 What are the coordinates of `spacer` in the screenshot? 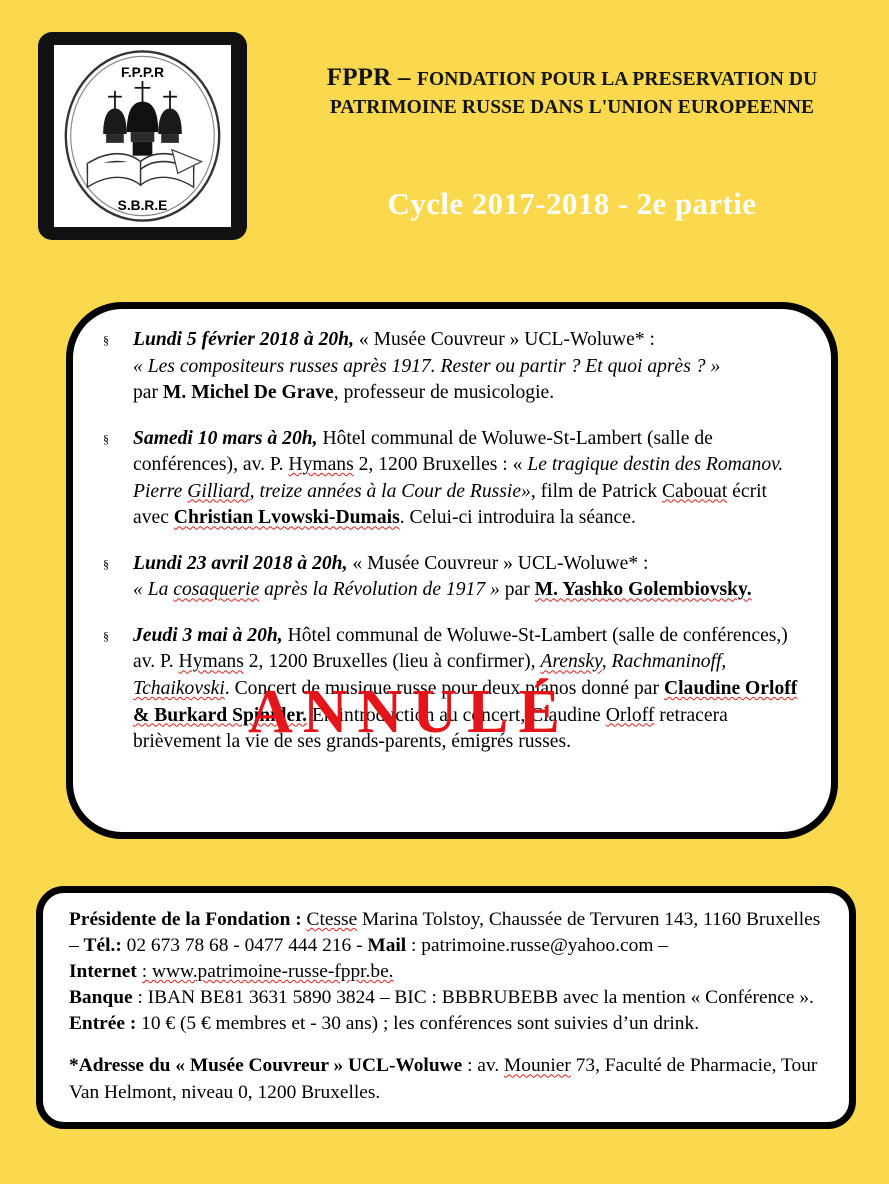 It's located at (448, 1045).